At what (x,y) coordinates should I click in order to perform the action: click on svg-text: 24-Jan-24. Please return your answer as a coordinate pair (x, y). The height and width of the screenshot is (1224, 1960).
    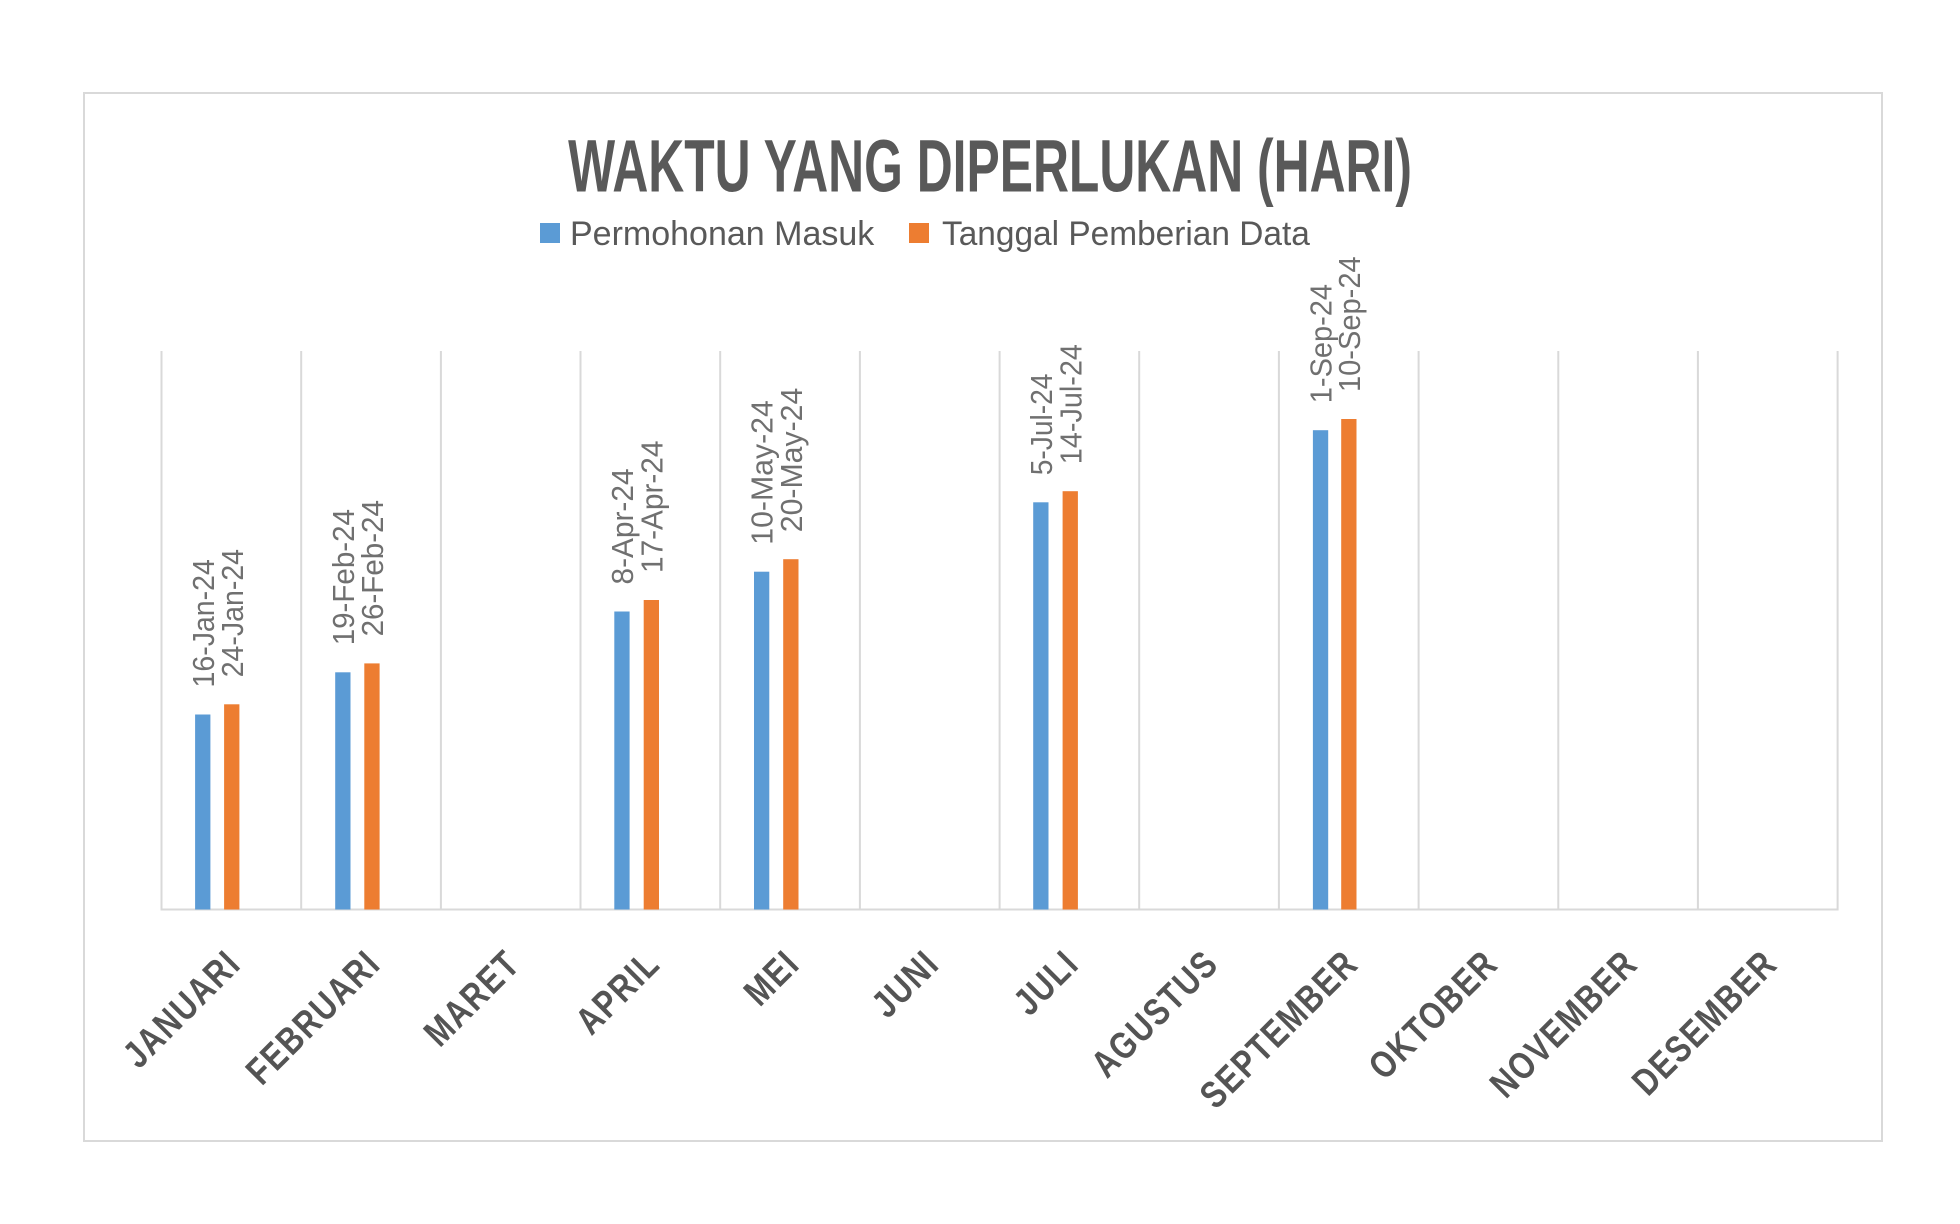
    Looking at the image, I should click on (233, 613).